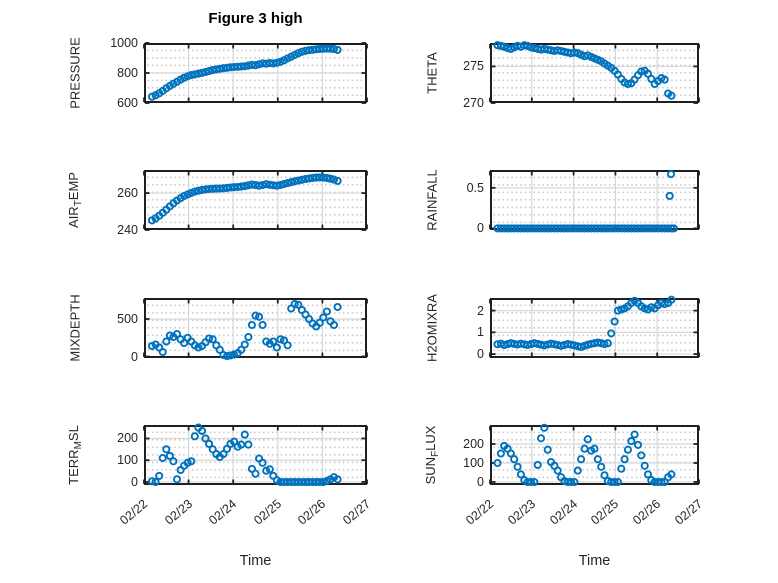 The image size is (778, 583). I want to click on subplot-theta: THETA 270 275, so click(562, 75).